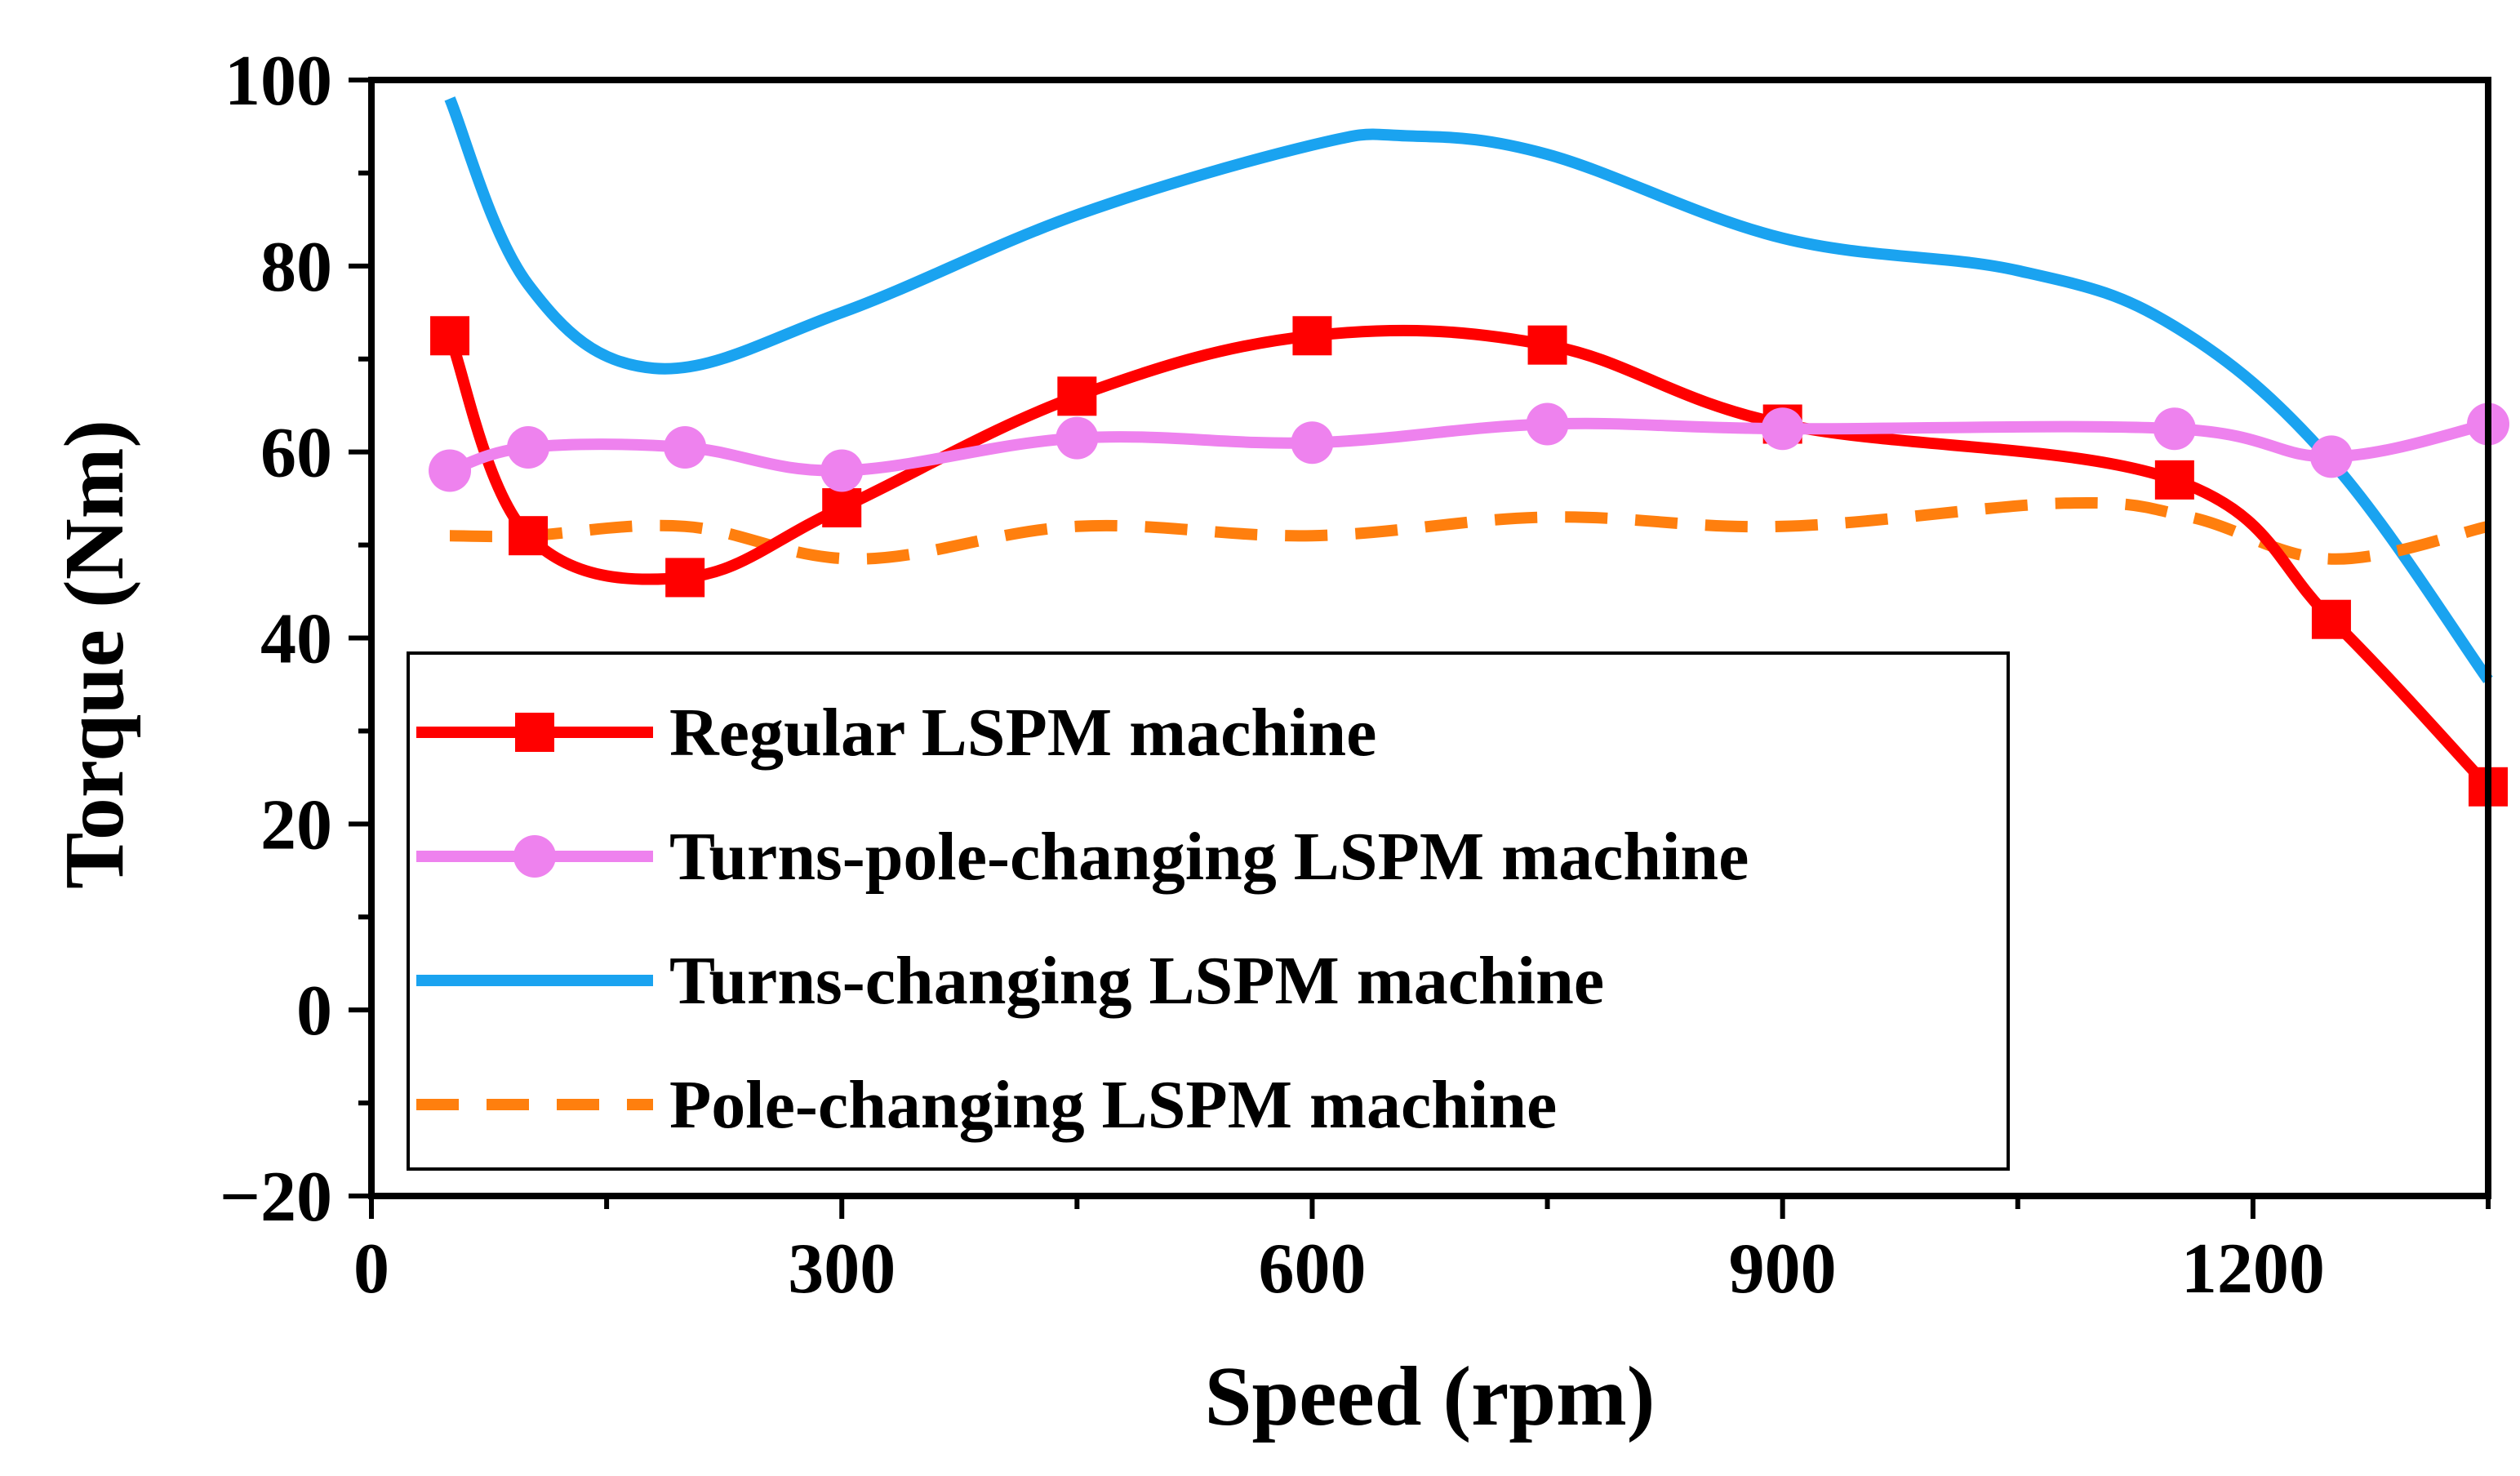  What do you see at coordinates (1209, 857) in the screenshot?
I see `legend-label-turns-pole-changing-lspm-machine: Turns-pole-changing LSPM machine` at bounding box center [1209, 857].